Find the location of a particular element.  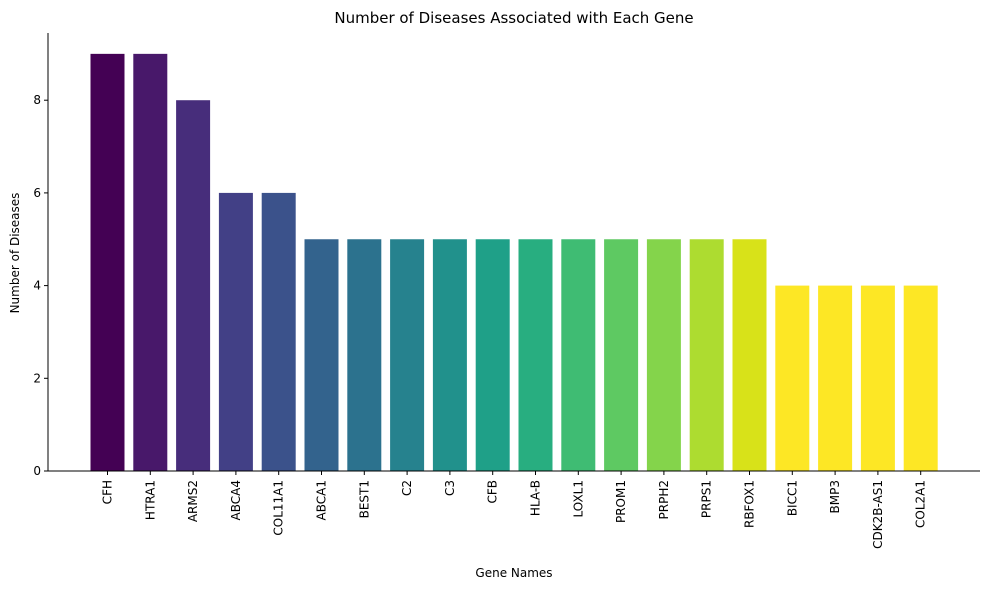

bar-htra1 is located at coordinates (150, 262).